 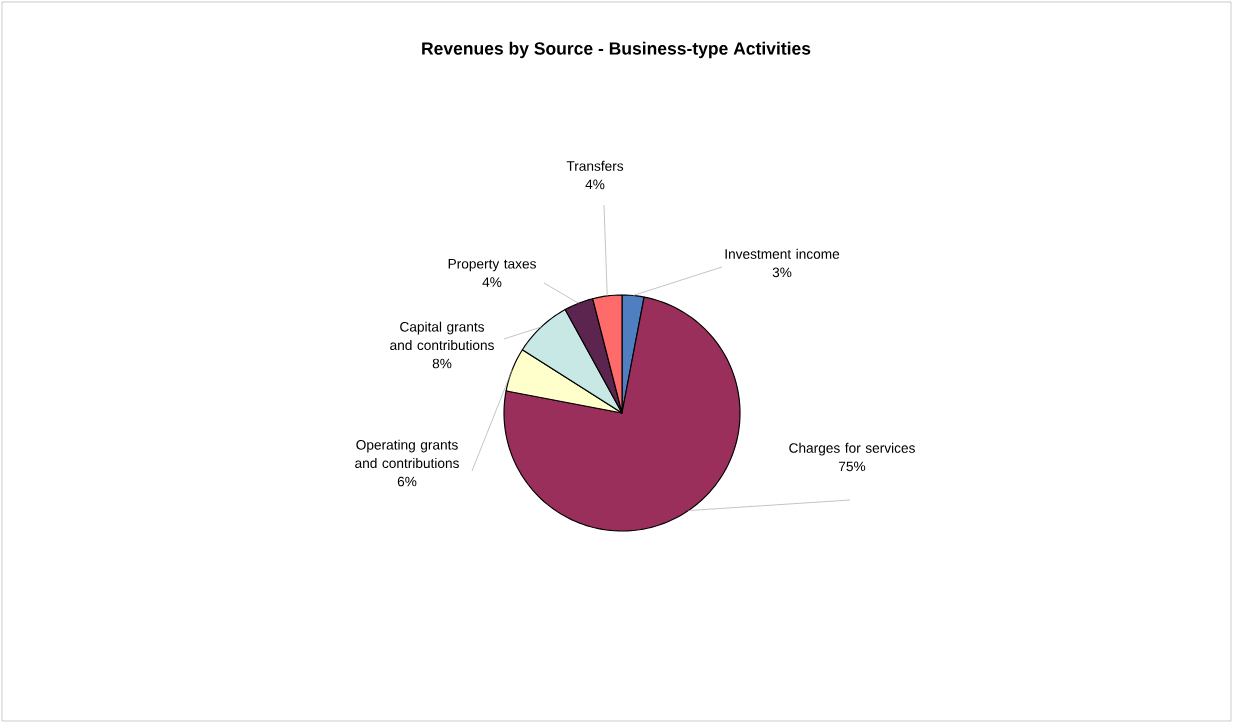 I want to click on slice-label: Transfers, so click(x=595, y=165).